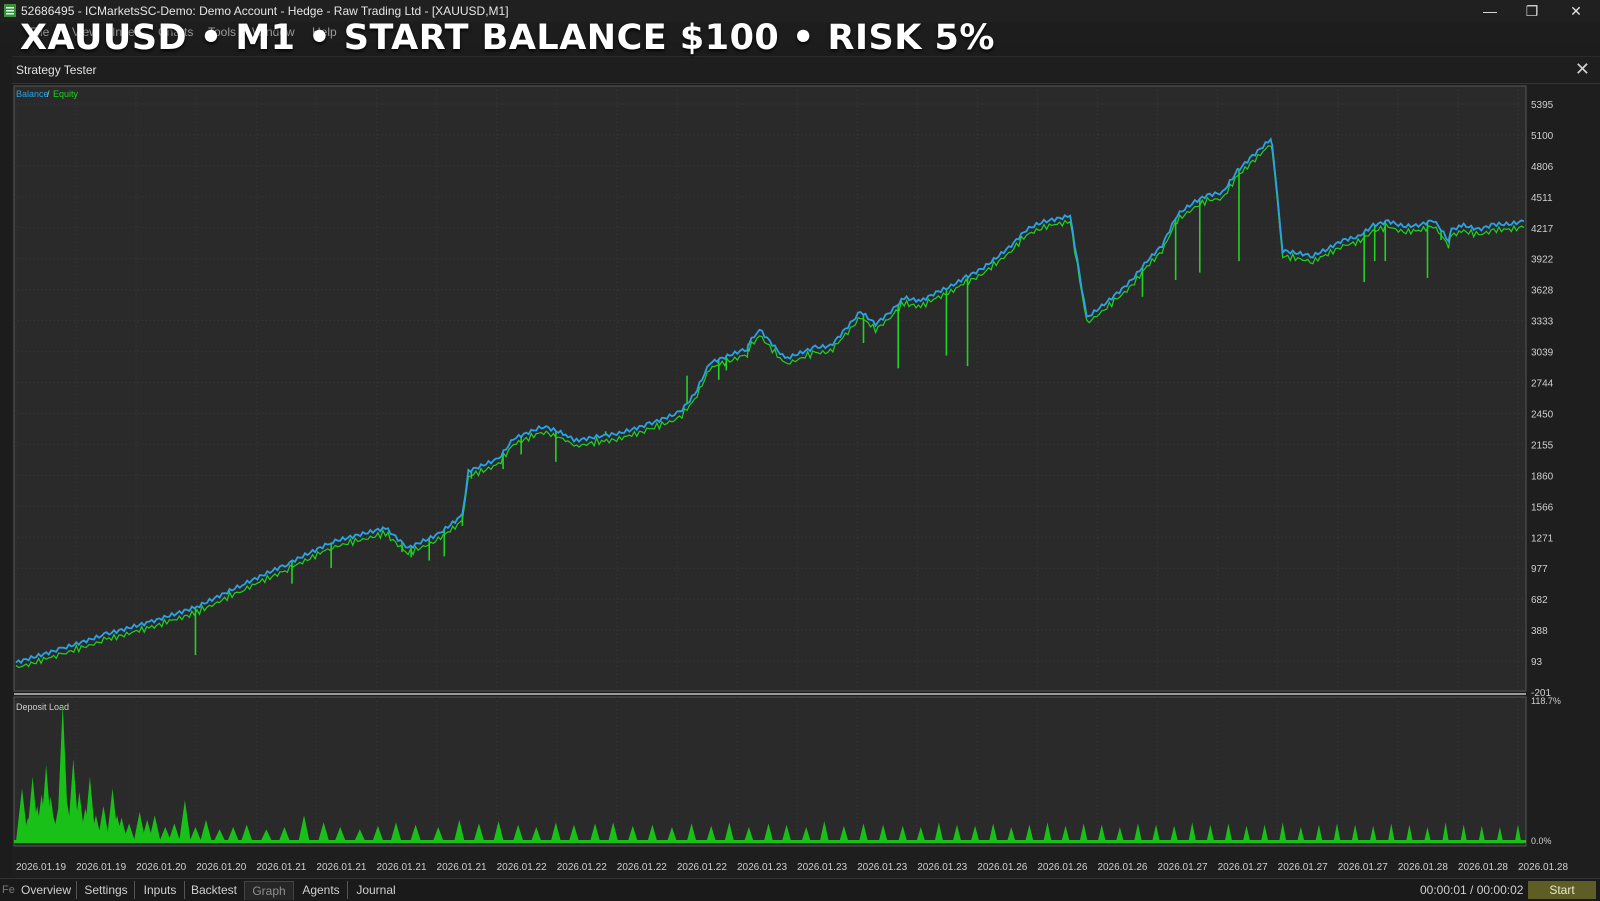 The width and height of the screenshot is (1600, 901). What do you see at coordinates (1542, 384) in the screenshot?
I see `y-tick-label: 2744` at bounding box center [1542, 384].